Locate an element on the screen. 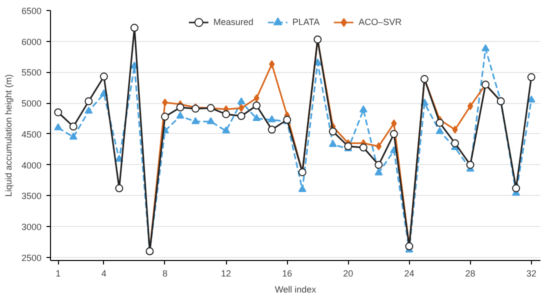 The height and width of the screenshot is (297, 550). y-tick-label: 4000 is located at coordinates (31, 165).